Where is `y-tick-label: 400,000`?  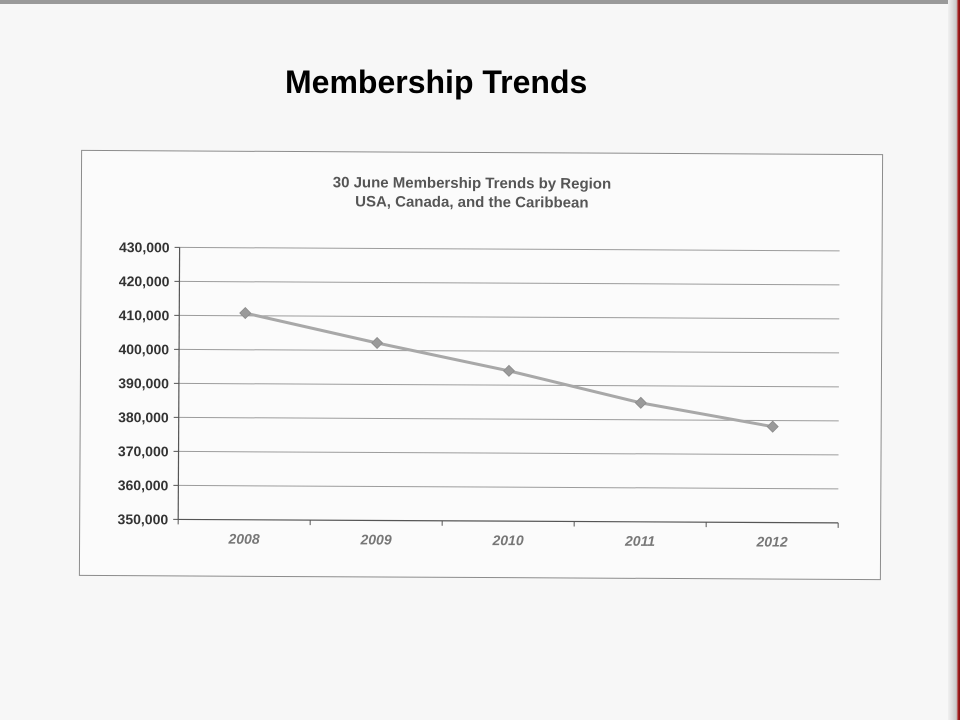
y-tick-label: 400,000 is located at coordinates (143, 349).